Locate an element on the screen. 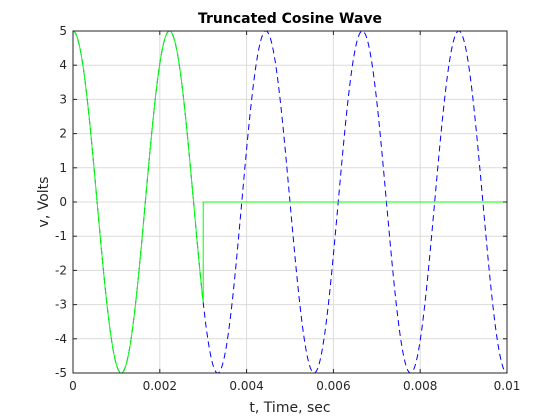 The width and height of the screenshot is (560, 420). y-tick-label: -1 is located at coordinates (61, 236).